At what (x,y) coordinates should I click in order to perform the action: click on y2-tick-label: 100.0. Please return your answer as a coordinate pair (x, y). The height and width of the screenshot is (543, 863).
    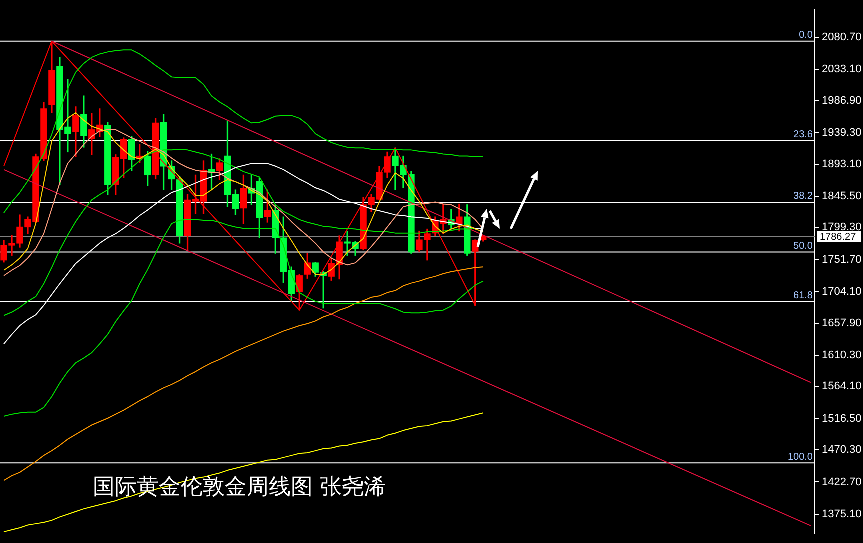
    Looking at the image, I should click on (801, 457).